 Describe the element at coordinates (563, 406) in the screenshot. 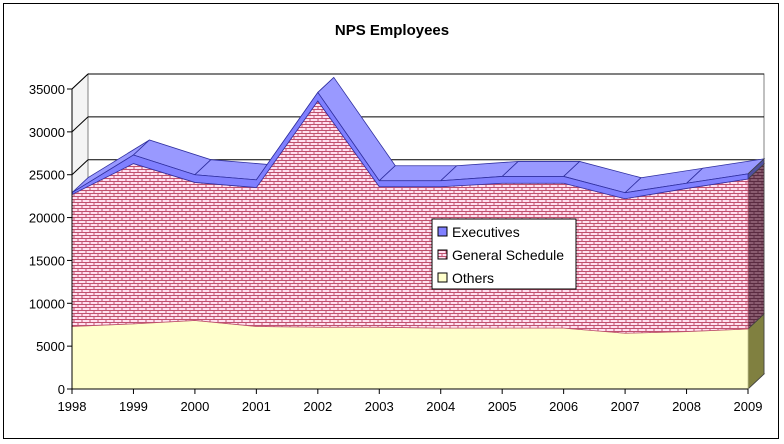

I see `x-tick-label: 2006` at that location.